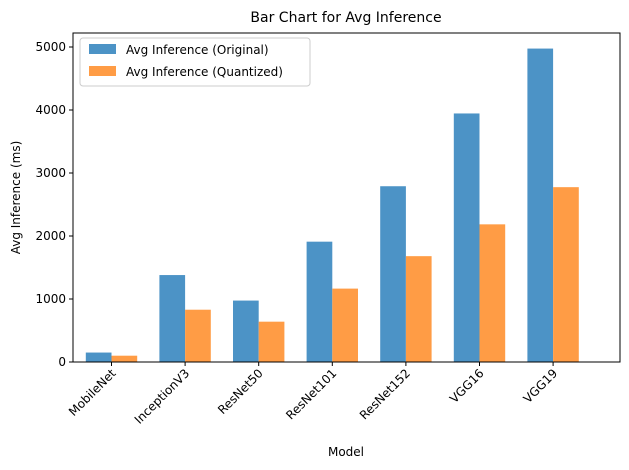  Describe the element at coordinates (492, 293) in the screenshot. I see `bar-quantized-vgg16` at that location.